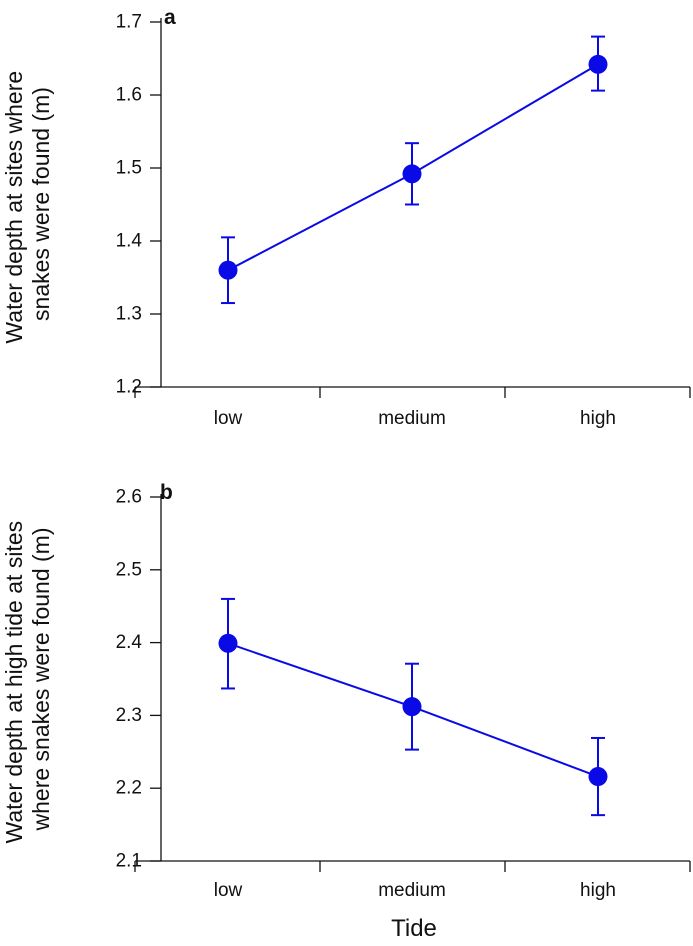 The width and height of the screenshot is (693, 946). Describe the element at coordinates (170, 17) in the screenshot. I see `panel-a-label: a` at that location.